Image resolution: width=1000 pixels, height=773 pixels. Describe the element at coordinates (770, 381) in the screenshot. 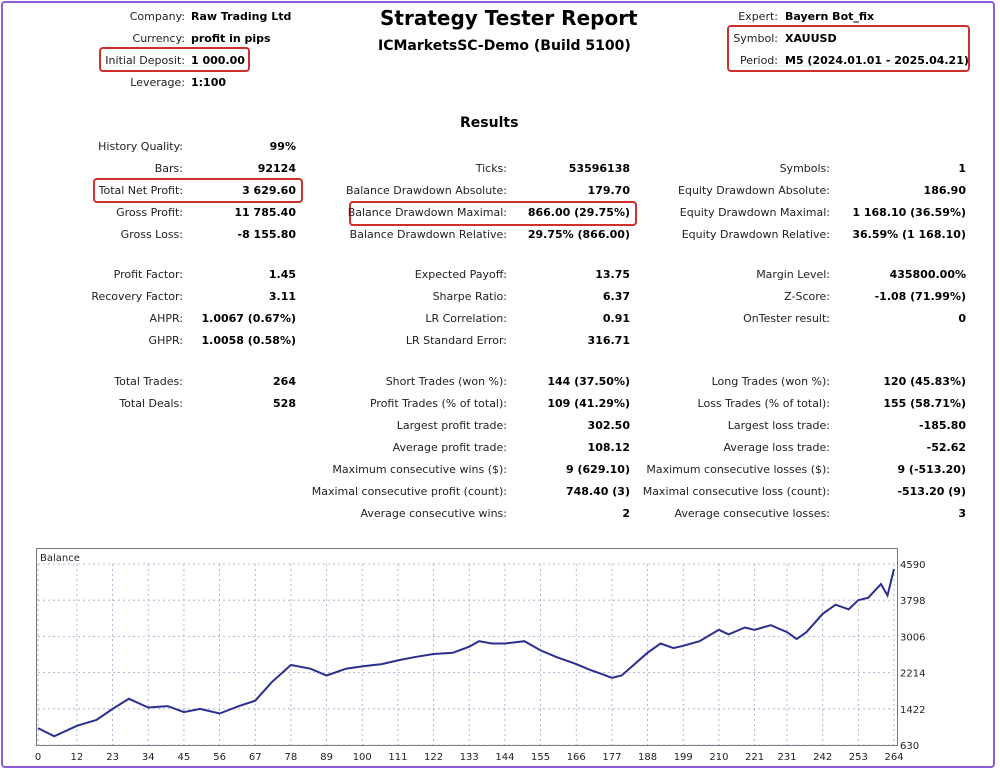

I see `stat-label: Long Trades (won %):` at that location.